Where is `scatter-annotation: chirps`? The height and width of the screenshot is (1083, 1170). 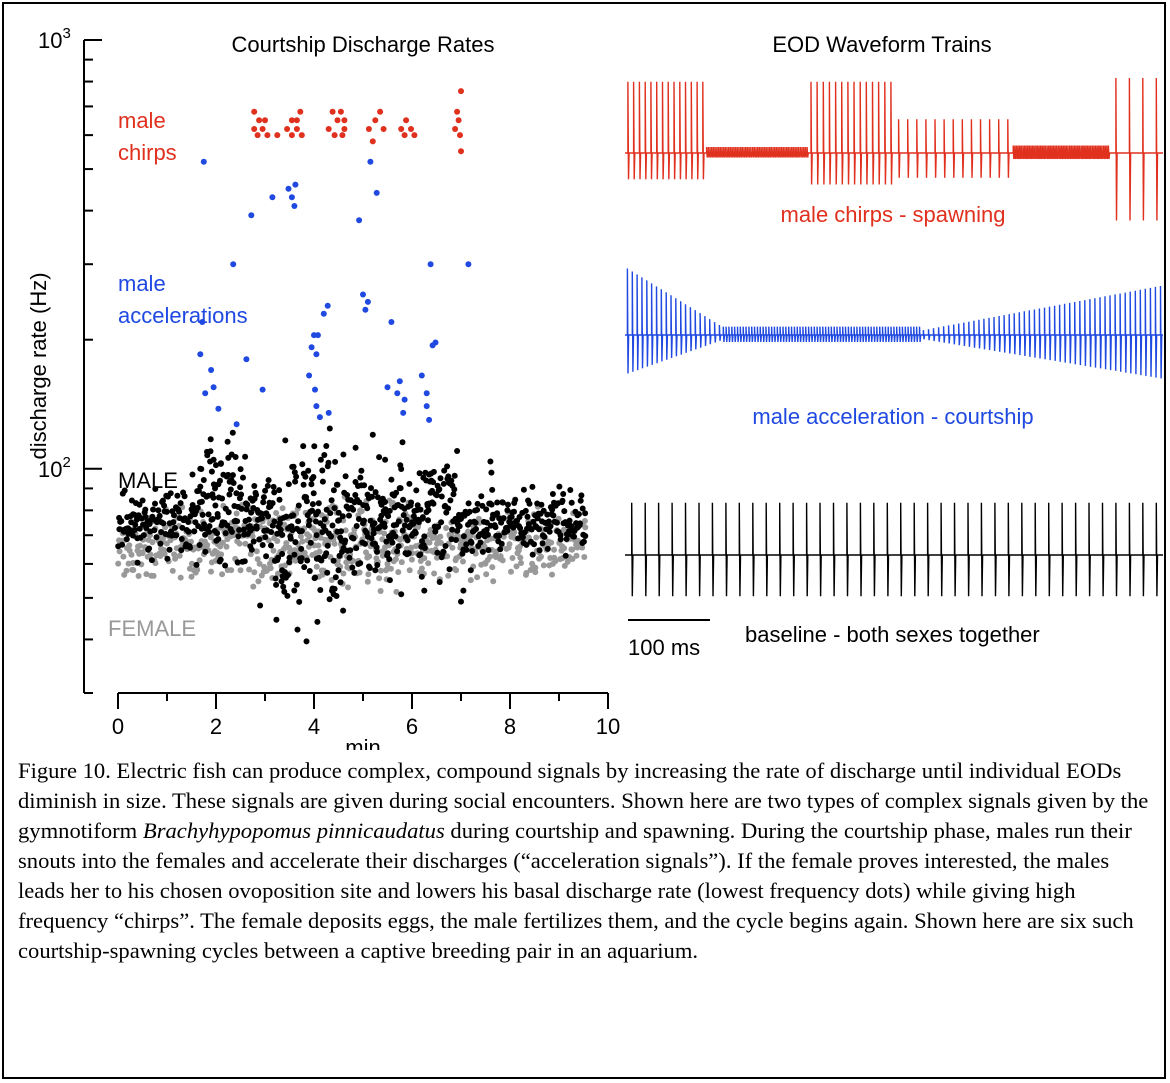
scatter-annotation: chirps is located at coordinates (147, 152).